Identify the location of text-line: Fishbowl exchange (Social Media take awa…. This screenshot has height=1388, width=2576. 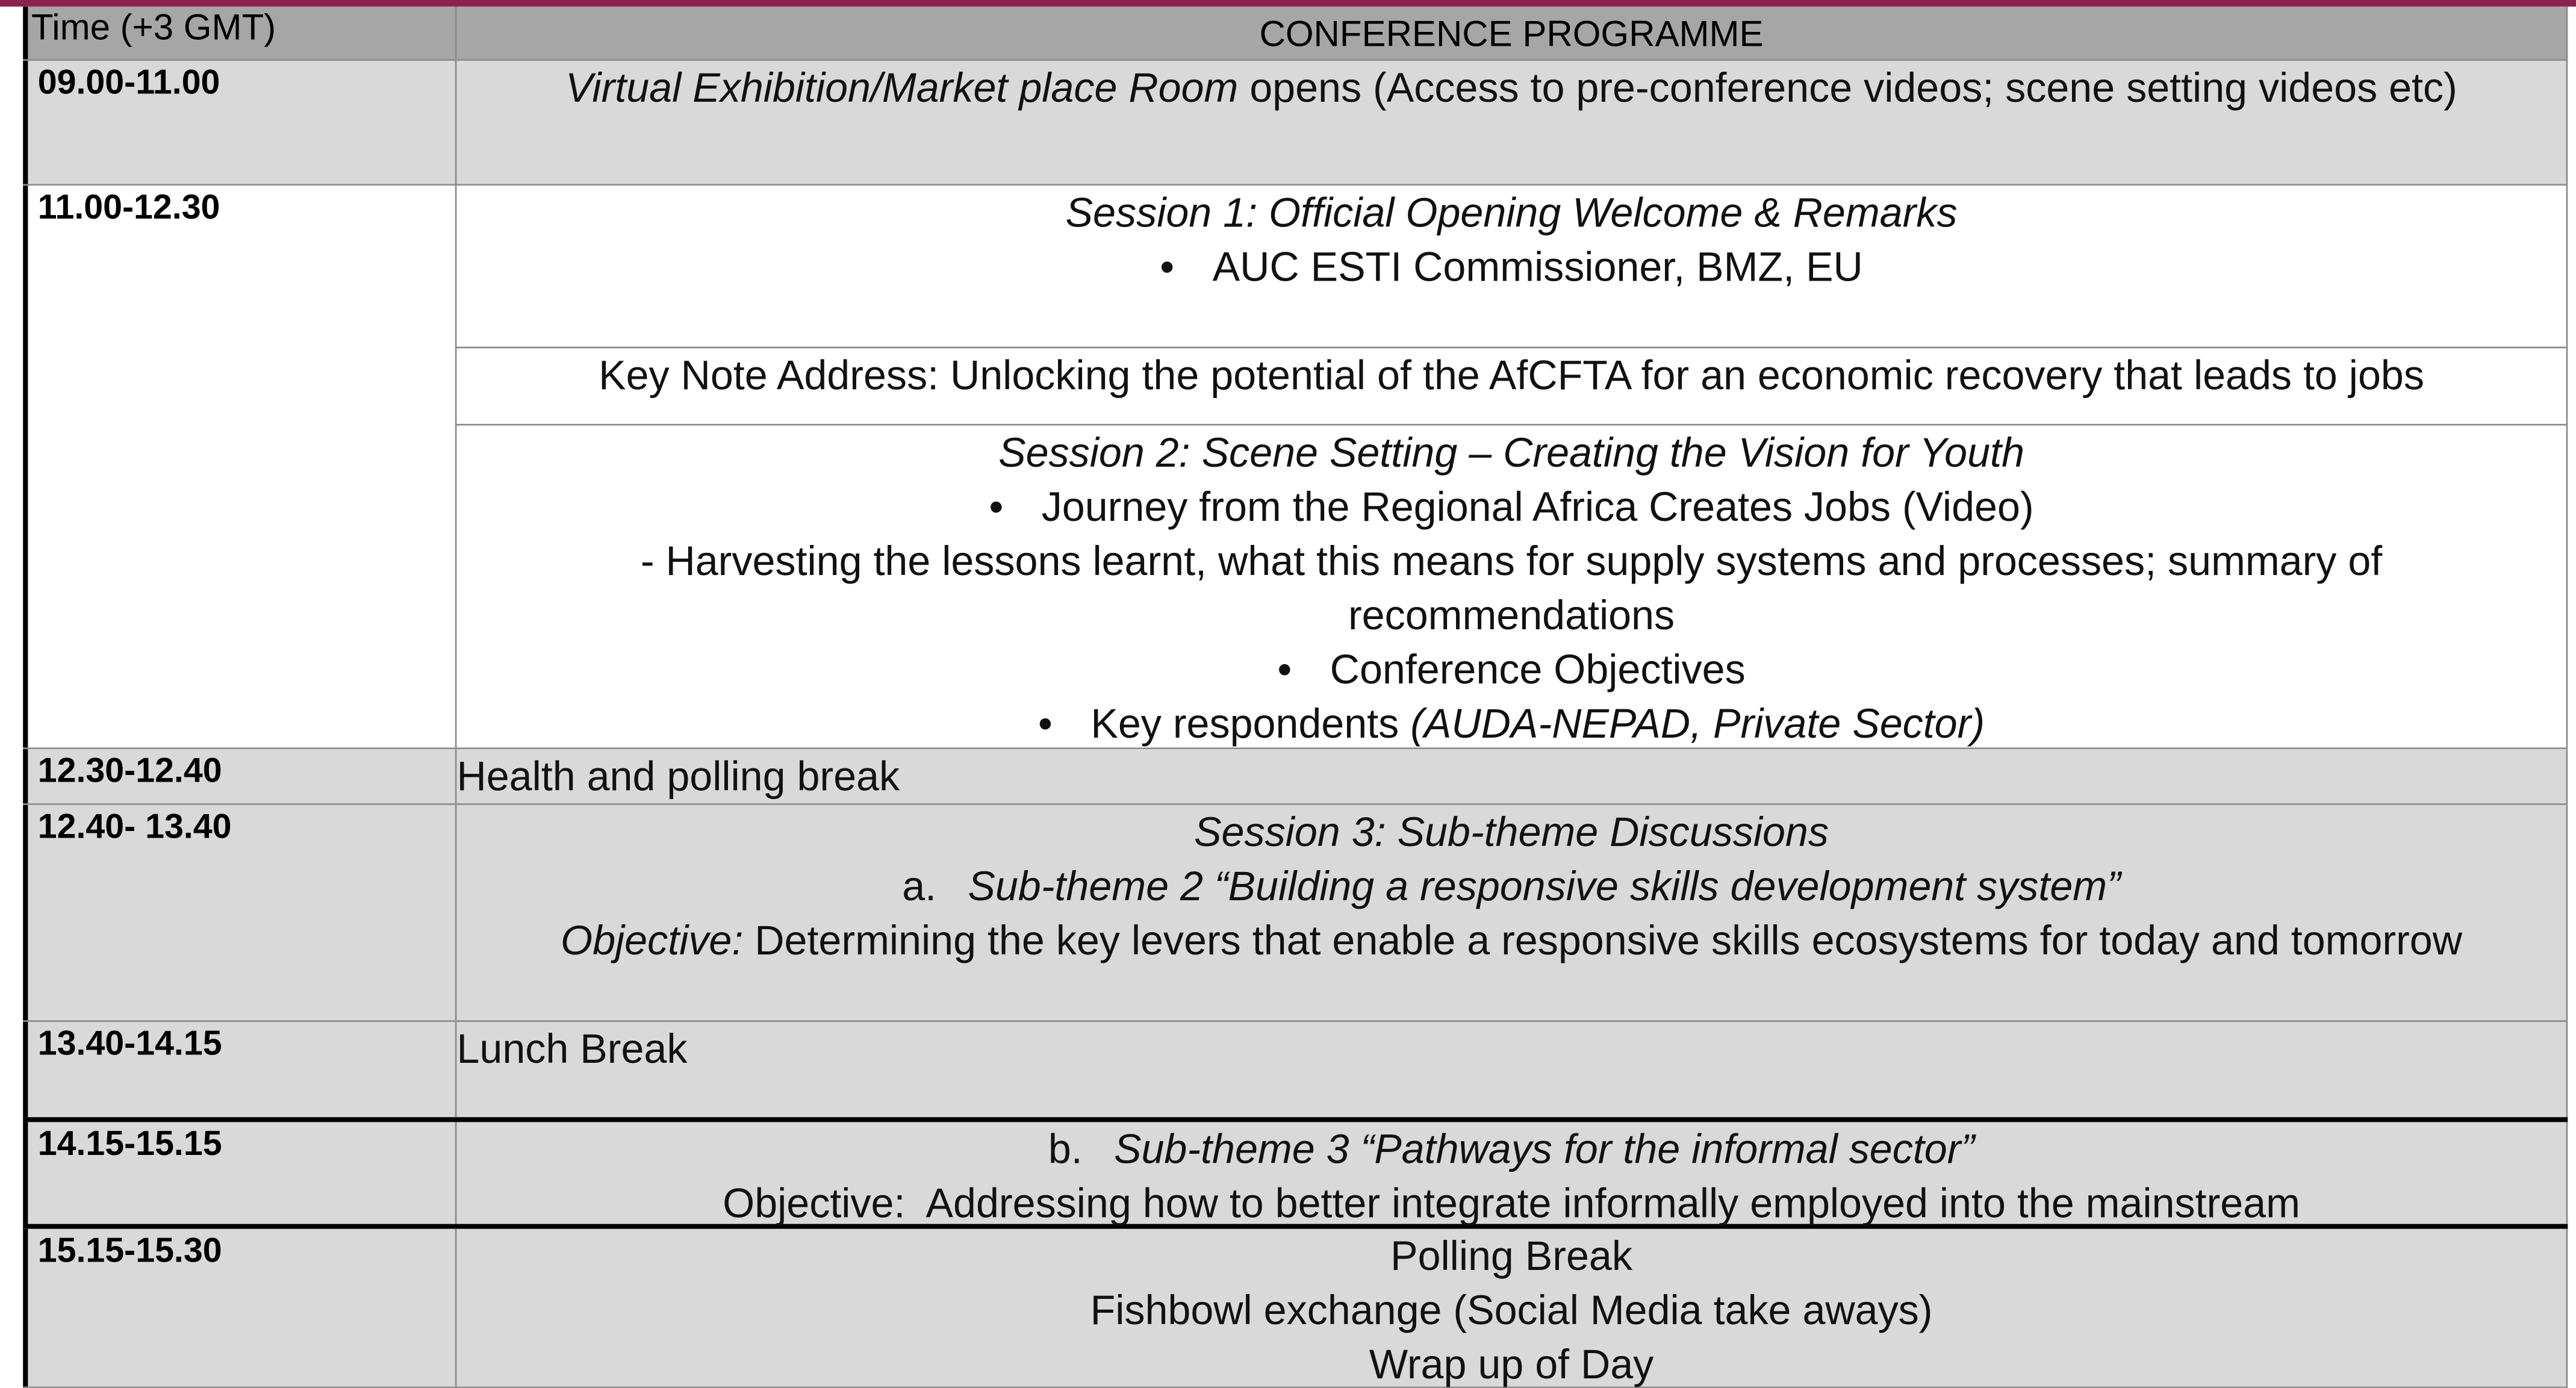
(1511, 1312).